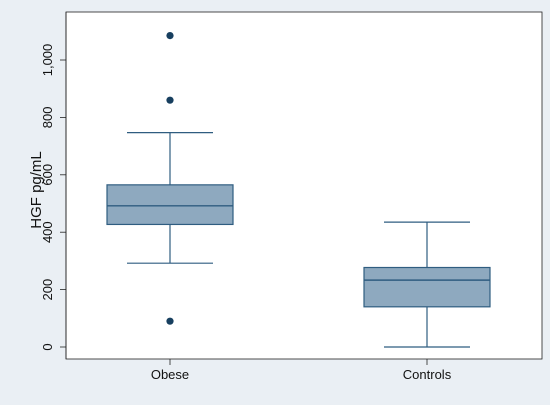  Describe the element at coordinates (427, 374) in the screenshot. I see `x-tick-label: Controls` at that location.